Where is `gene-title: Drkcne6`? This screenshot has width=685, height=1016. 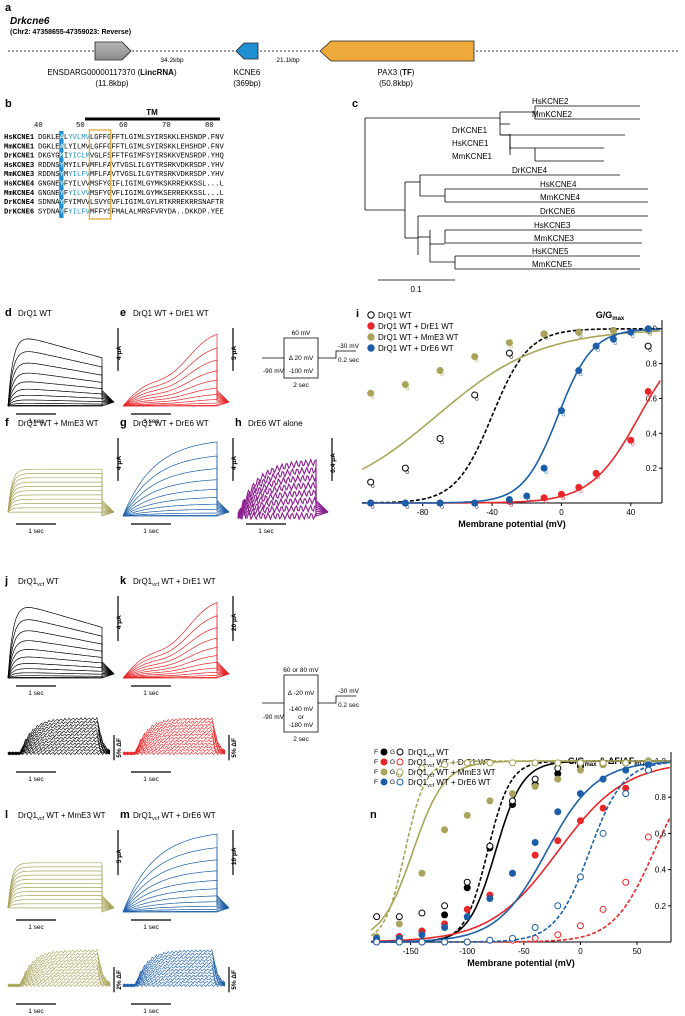
gene-title: Drkcne6 is located at coordinates (30, 21).